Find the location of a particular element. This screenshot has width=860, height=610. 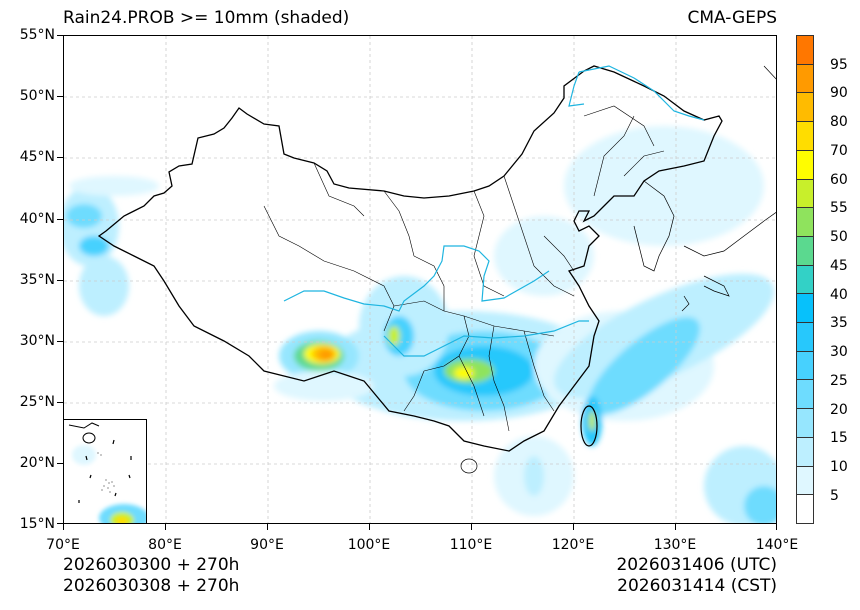

y-tick-label: 55°N is located at coordinates (37, 35).